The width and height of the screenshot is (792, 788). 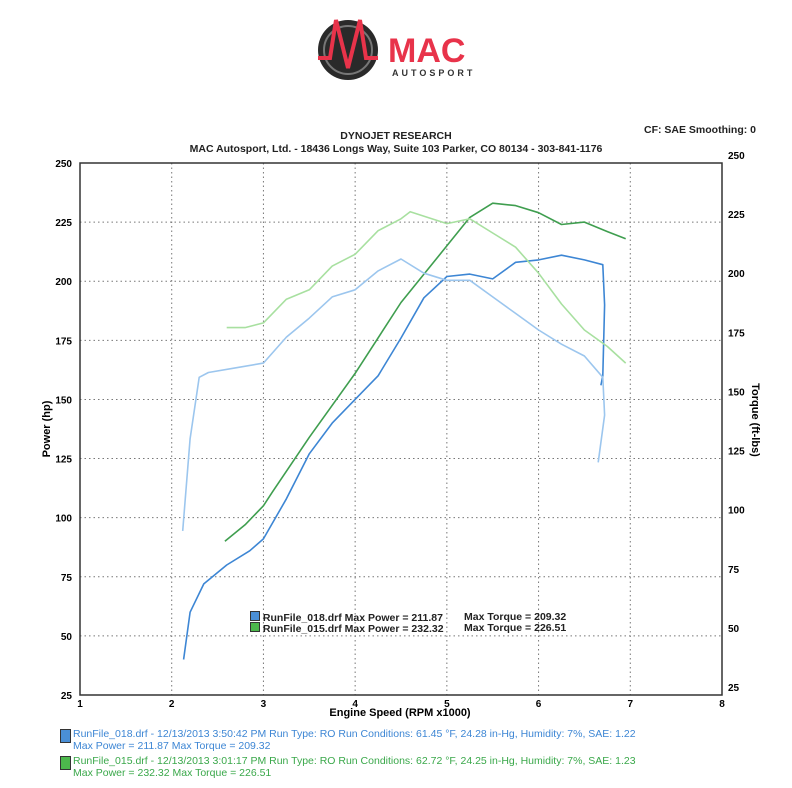 I want to click on y2-axis-label: Torque (ft-lbs), so click(x=755, y=420).